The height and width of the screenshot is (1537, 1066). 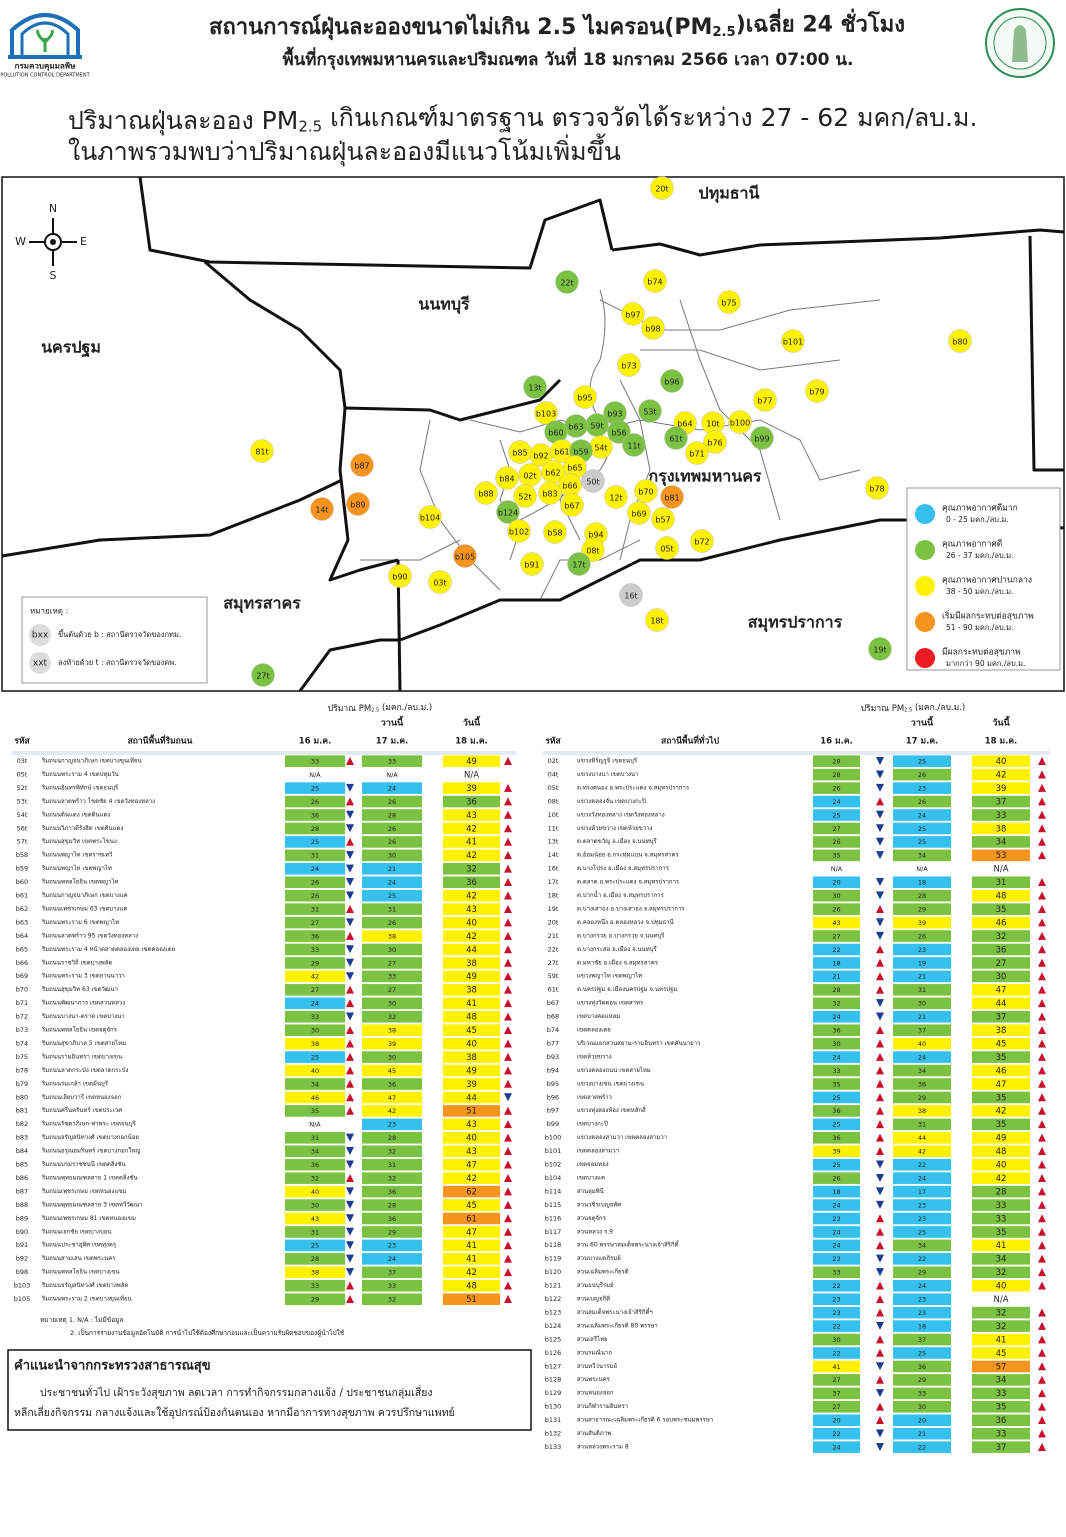 I want to click on station-code: b130, so click(x=553, y=1407).